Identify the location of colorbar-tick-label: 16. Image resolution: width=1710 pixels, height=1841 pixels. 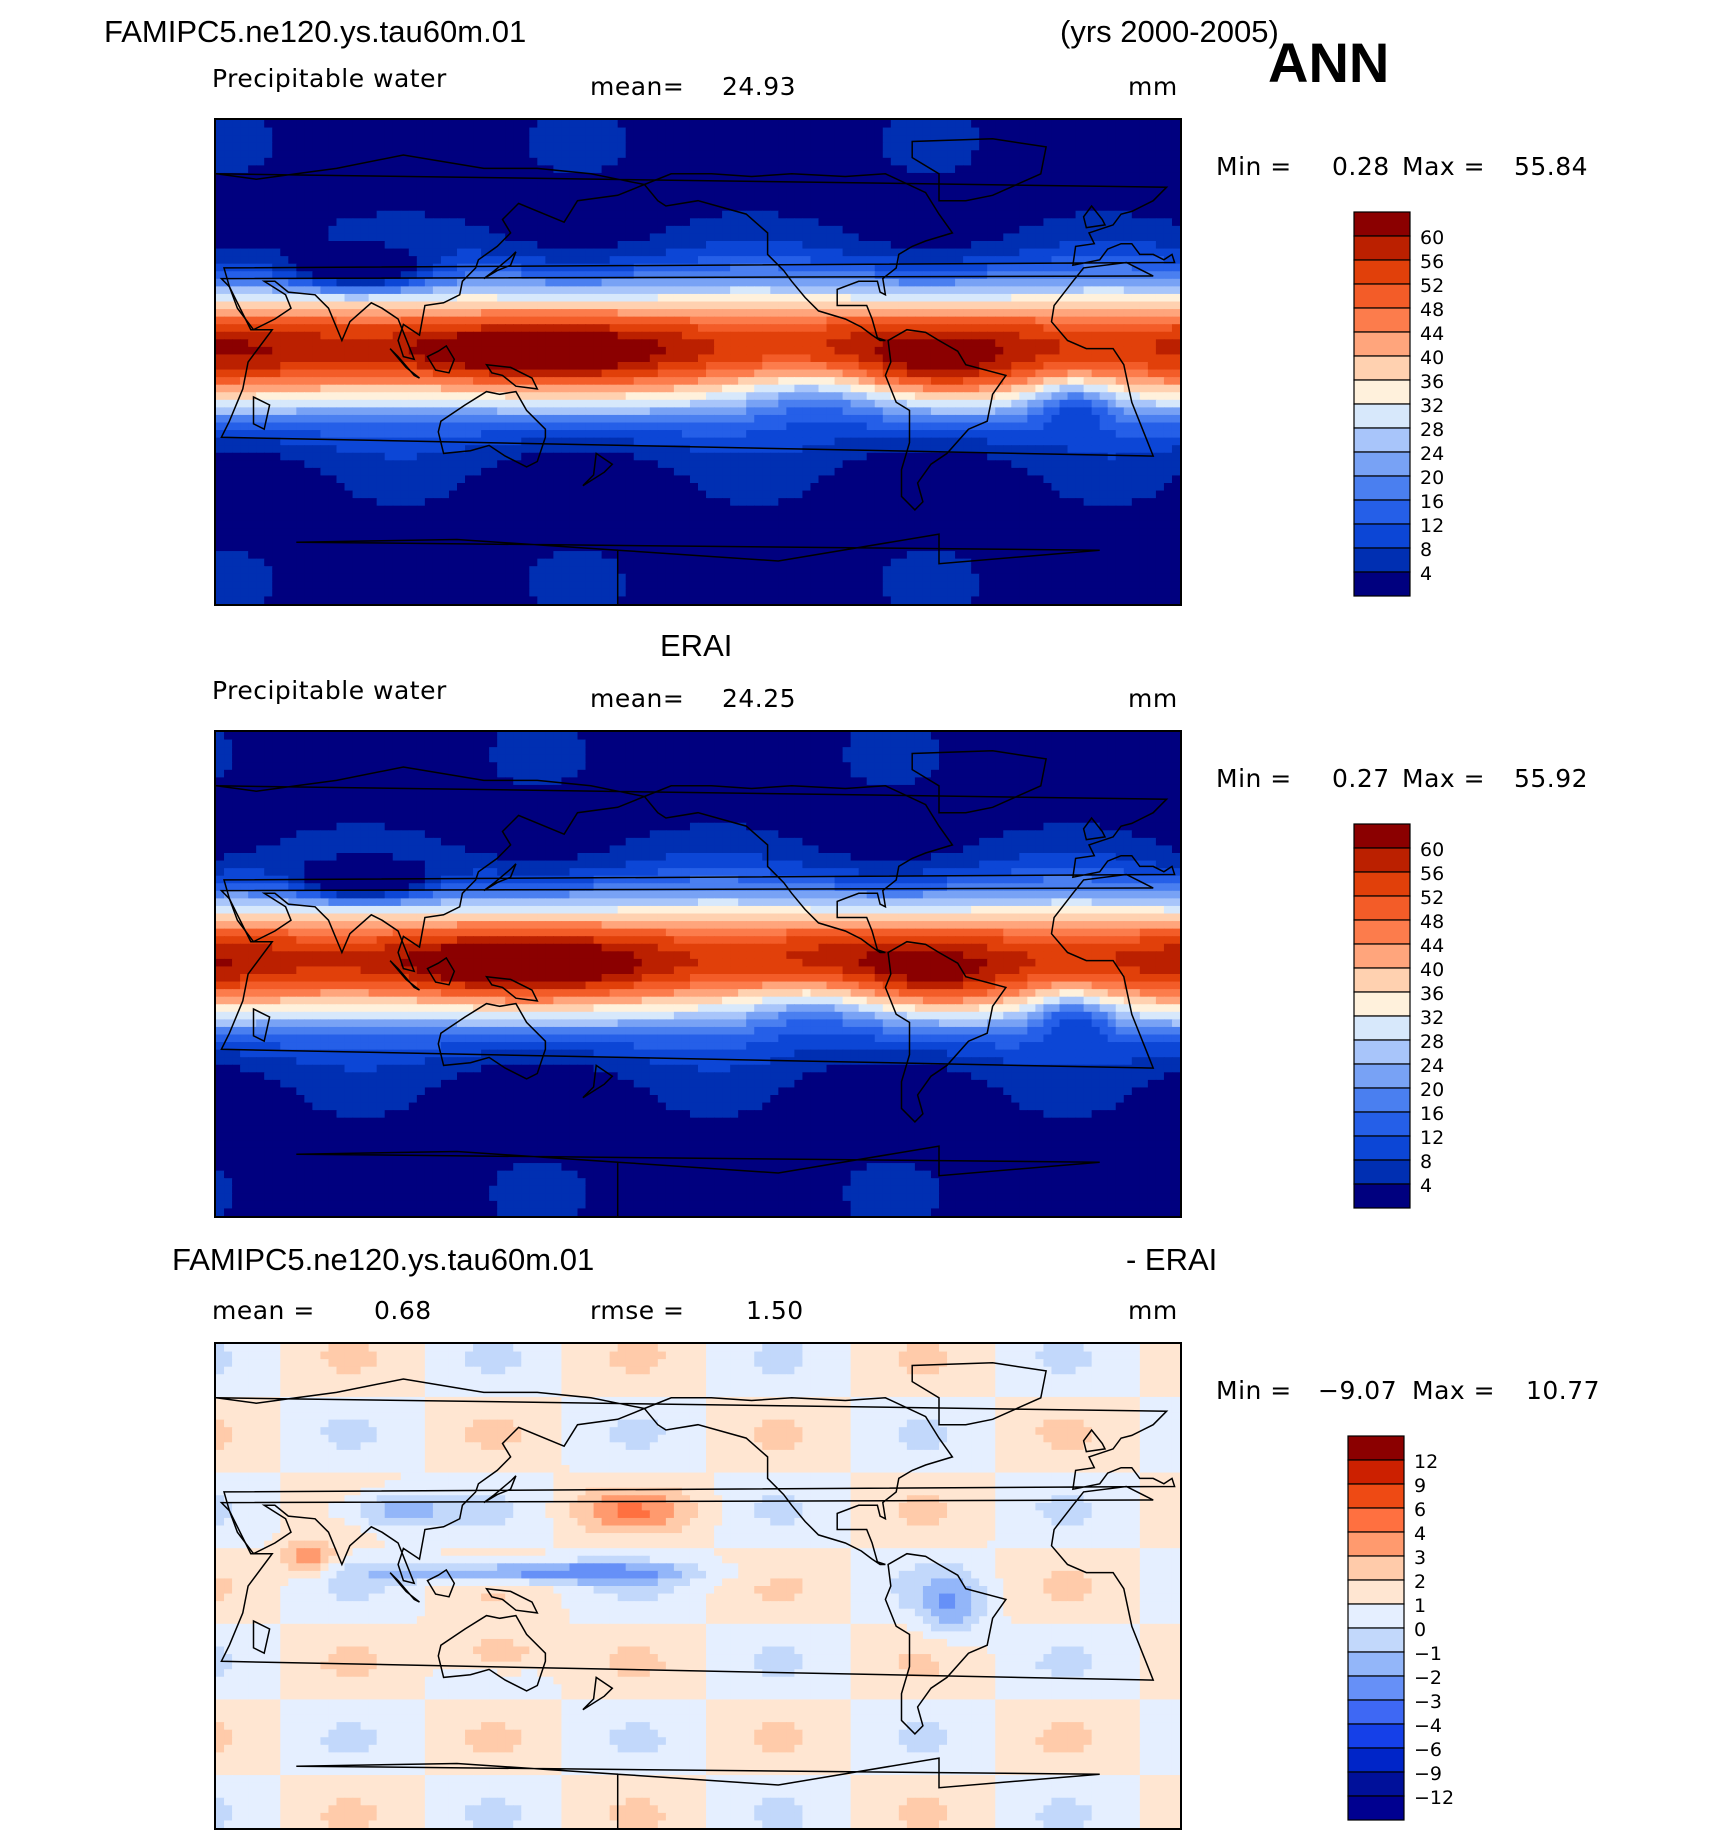
(1432, 502).